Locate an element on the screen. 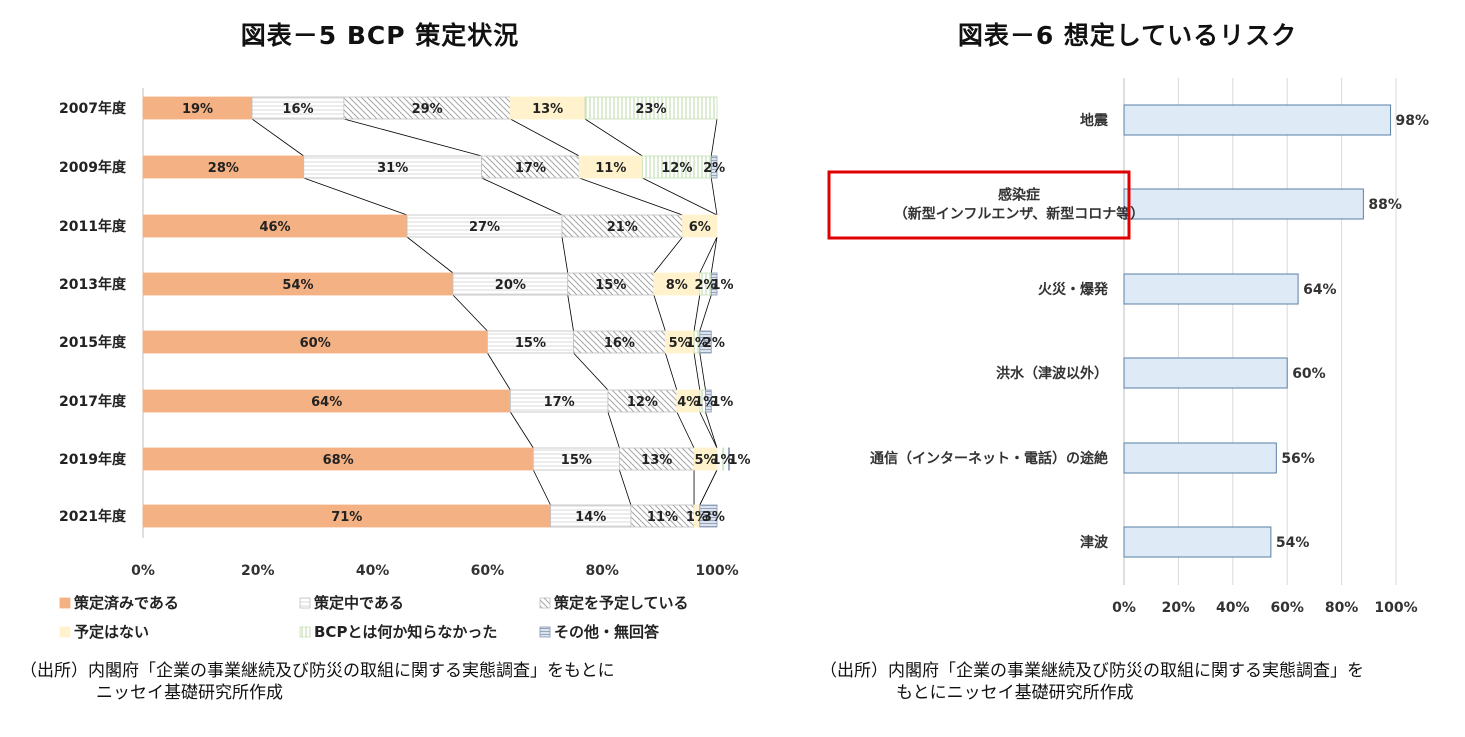 Image resolution: width=1465 pixels, height=737 pixels. bcp-legend-label: 予定はない is located at coordinates (111, 632).